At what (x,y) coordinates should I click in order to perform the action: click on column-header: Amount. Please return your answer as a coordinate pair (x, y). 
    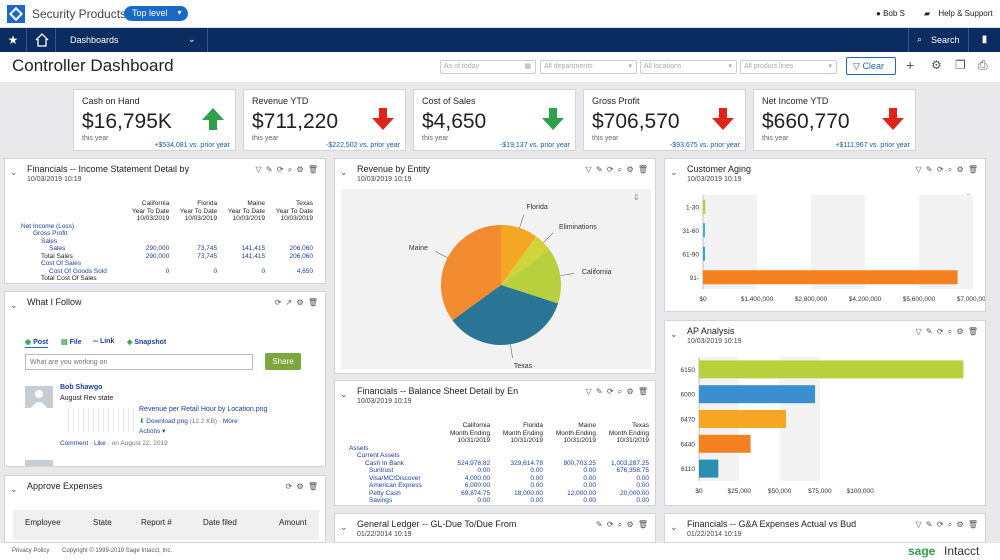
    Looking at the image, I should click on (293, 522).